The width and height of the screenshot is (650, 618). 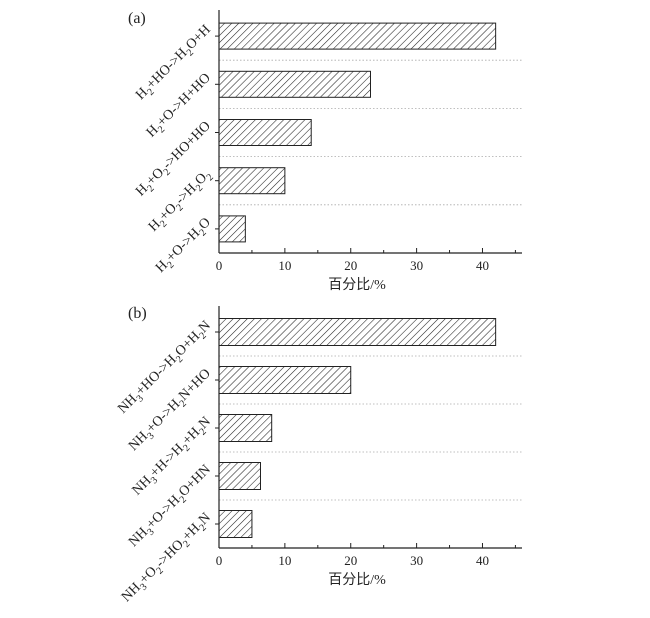 What do you see at coordinates (167, 558) in the screenshot?
I see `category-label-5: NH3+O2->HO2+H2N` at bounding box center [167, 558].